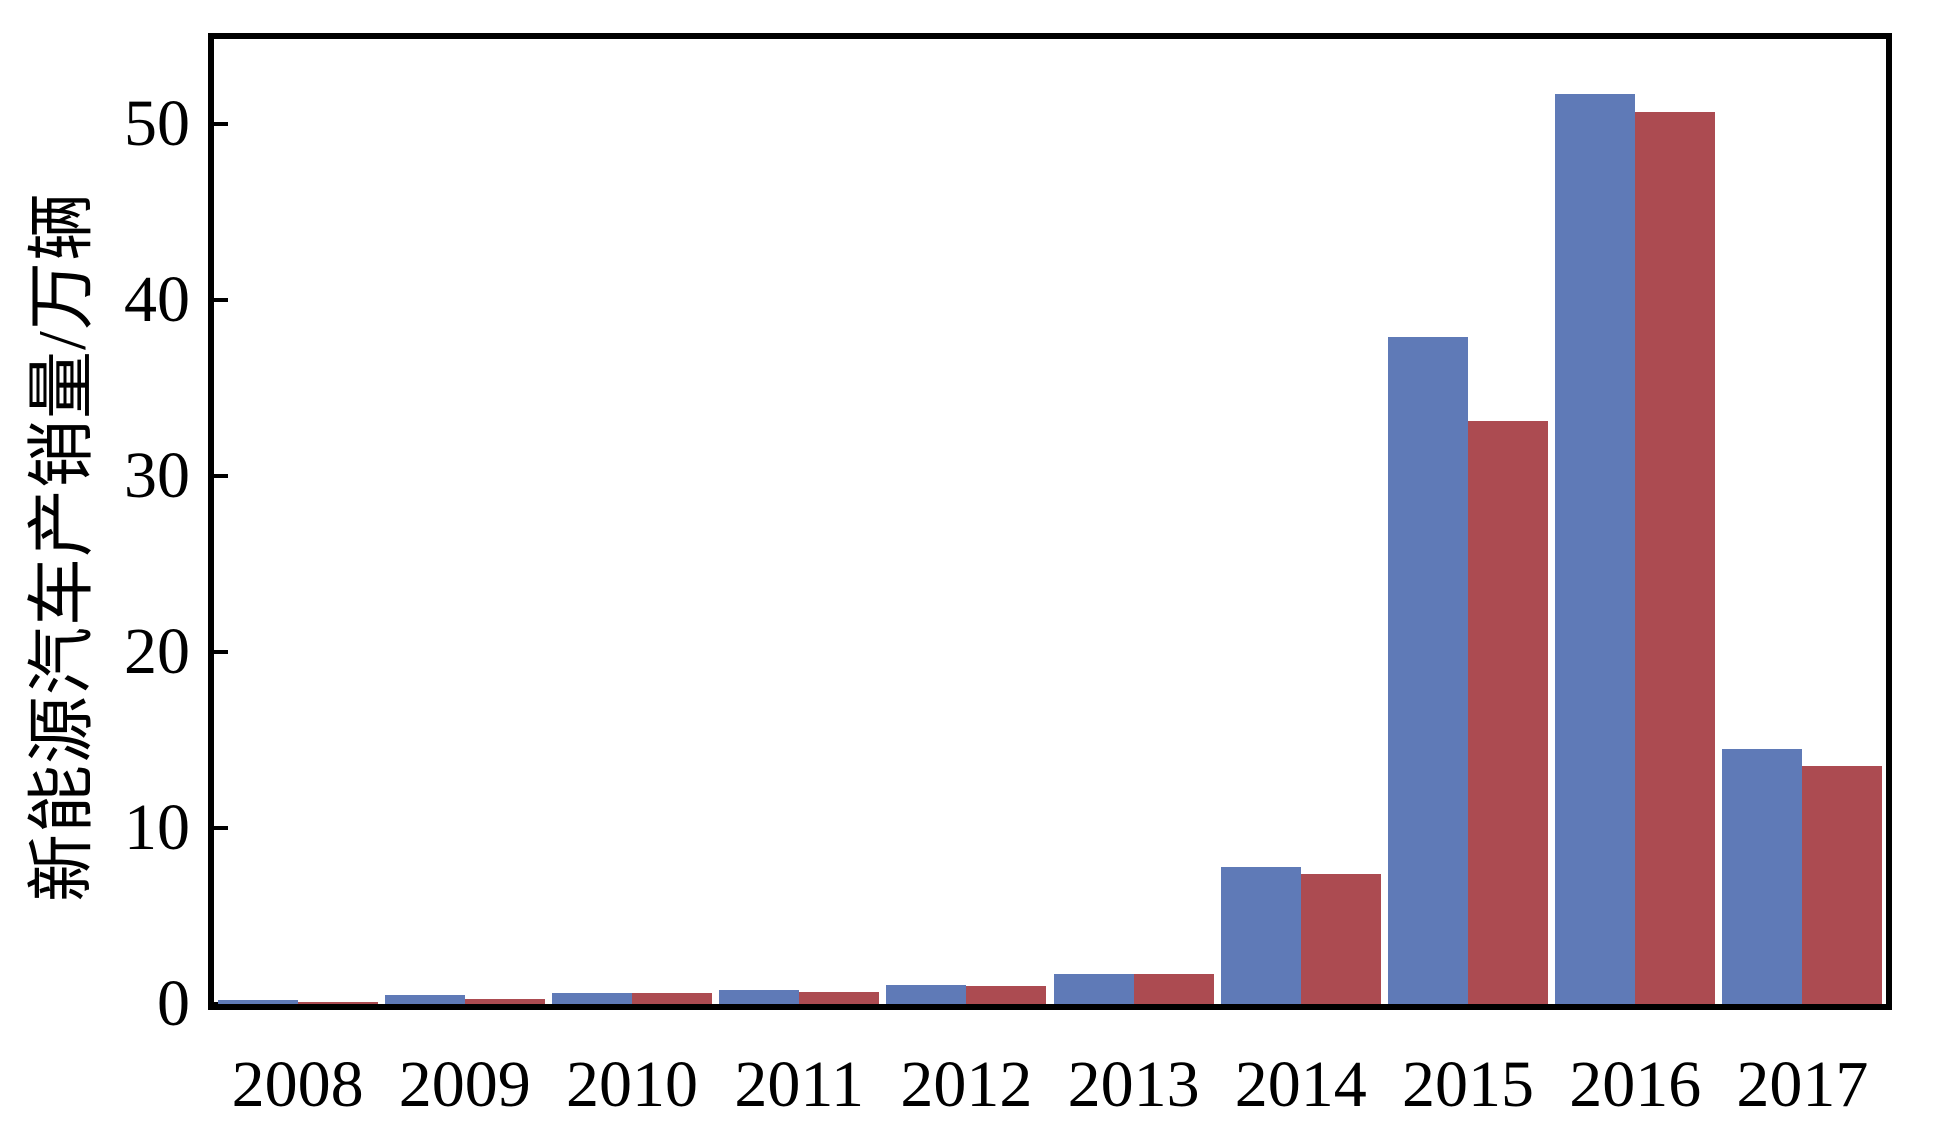 The width and height of the screenshot is (1938, 1144). Describe the element at coordinates (424, 999) in the screenshot. I see `bar-series-blue-2009` at that location.